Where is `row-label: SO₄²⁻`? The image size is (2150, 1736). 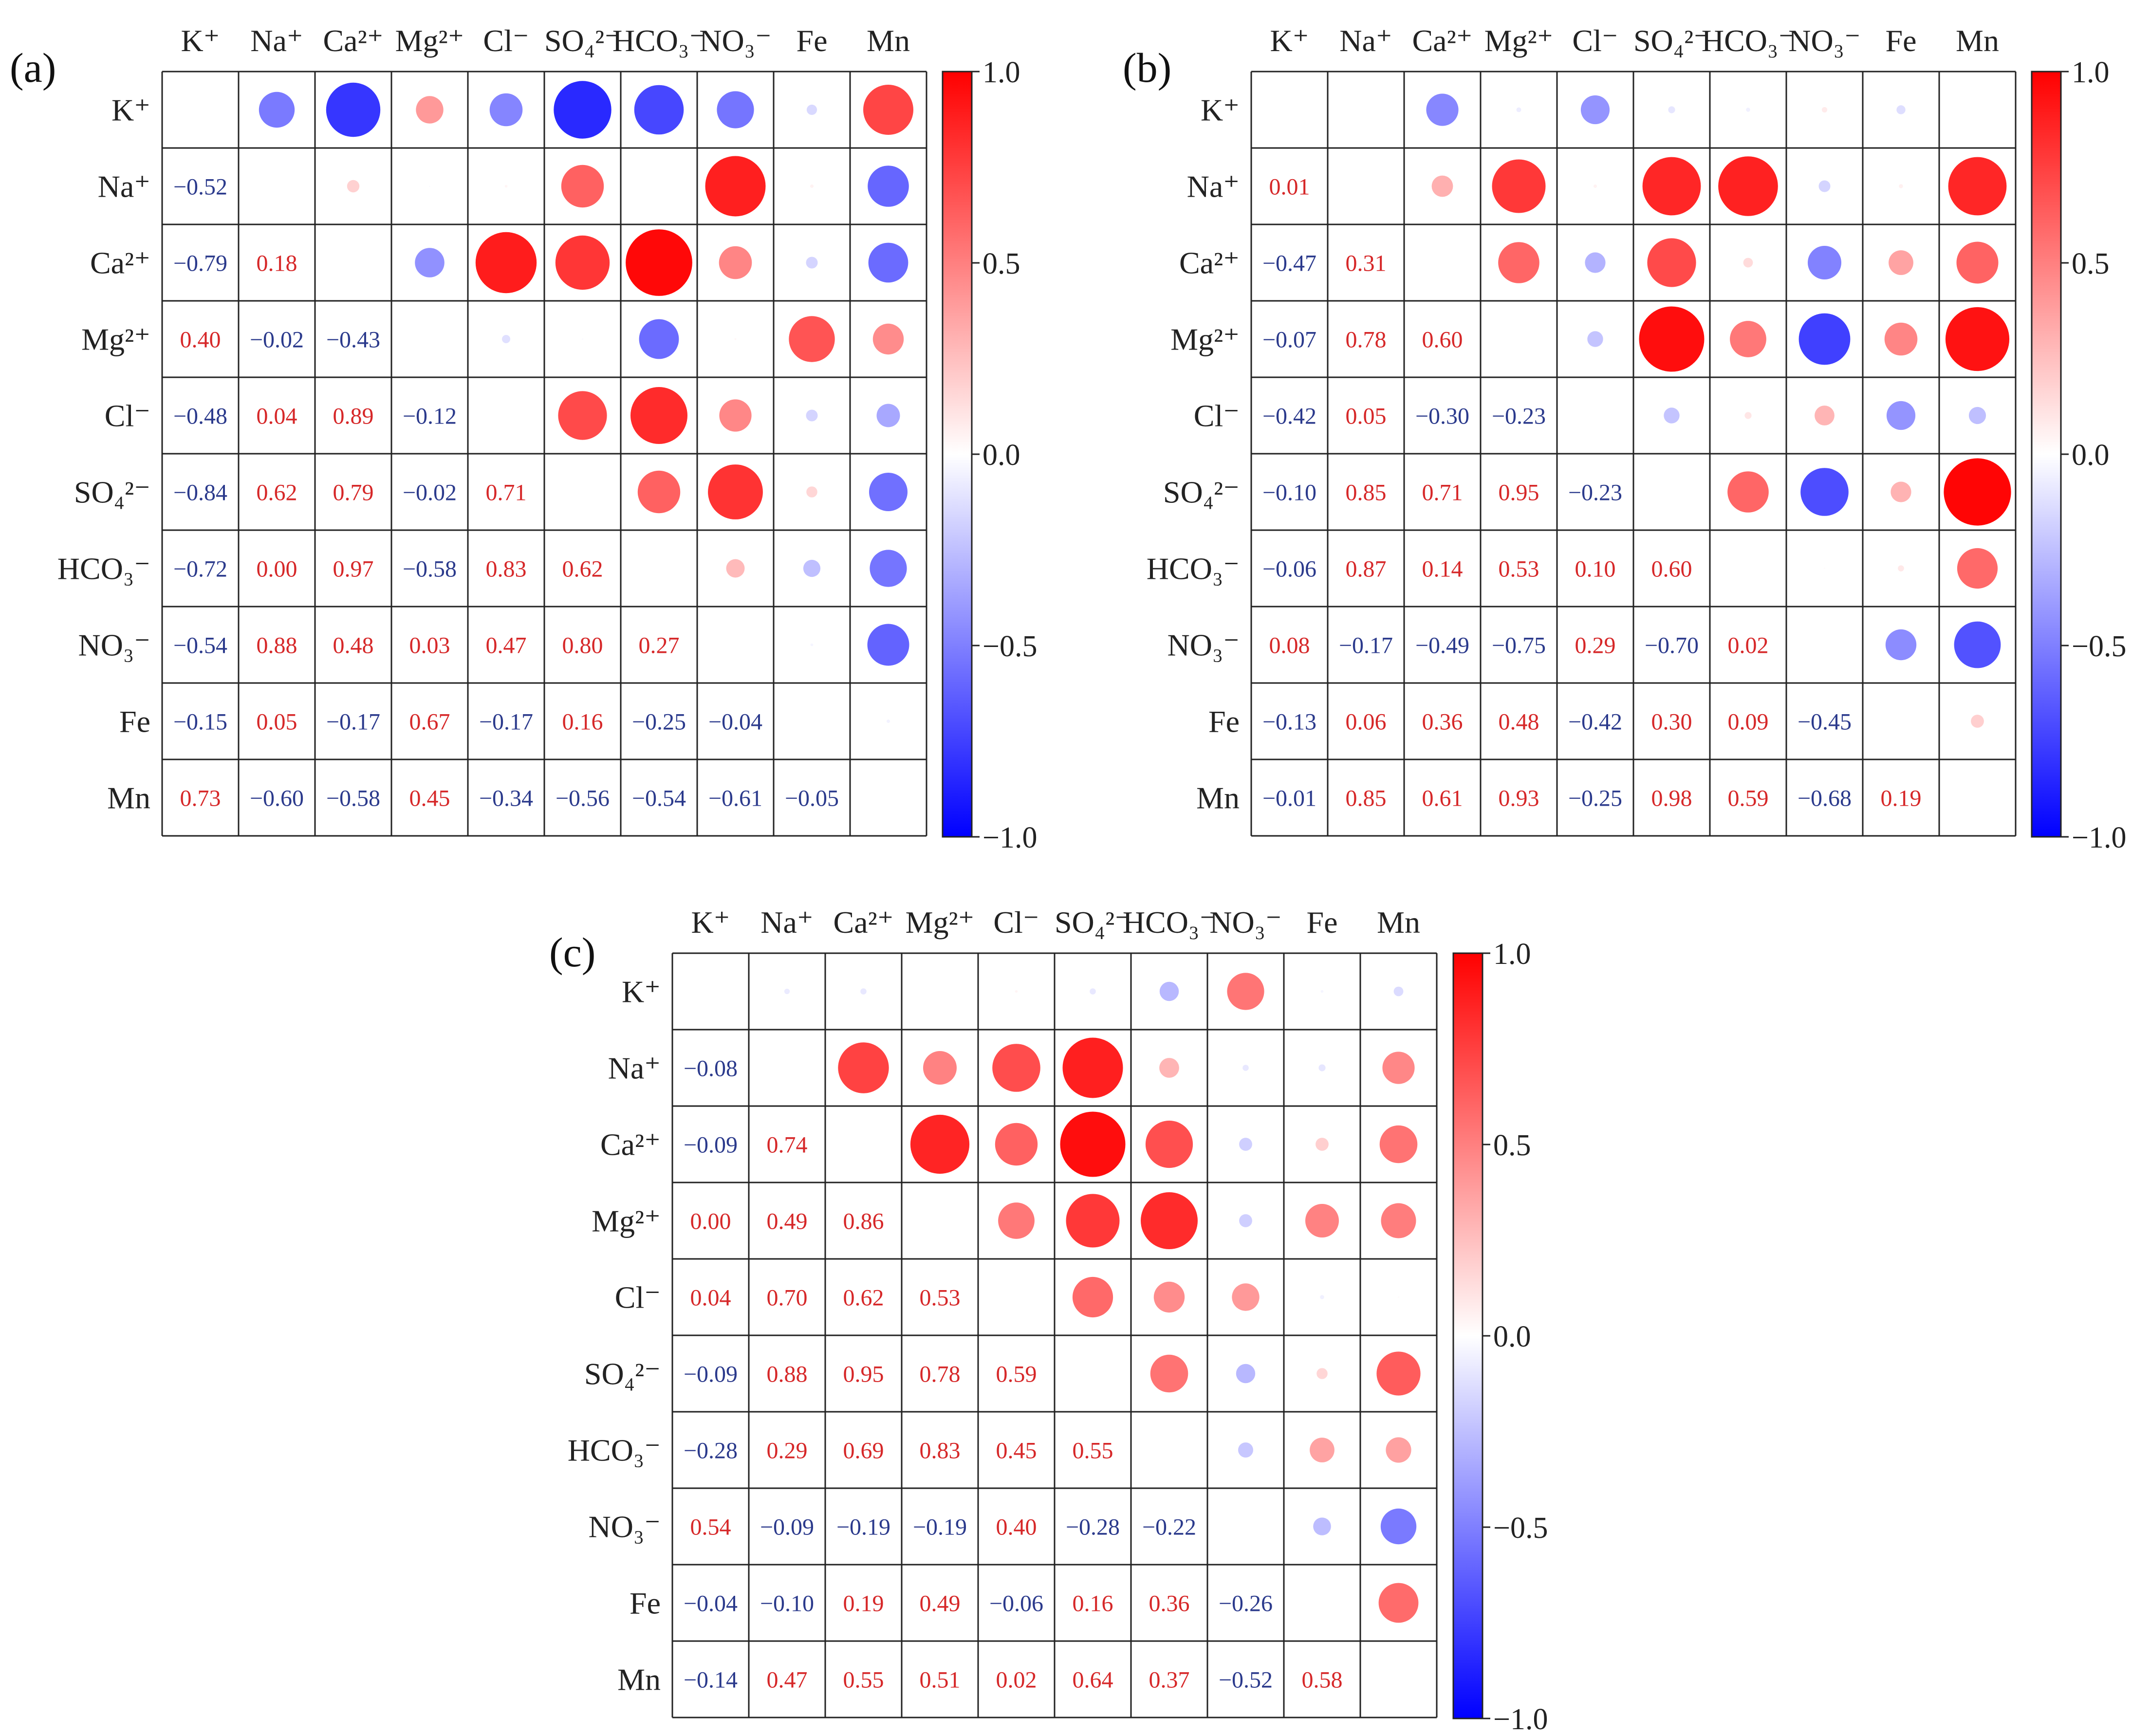 row-label: SO₄²⁻ is located at coordinates (622, 1374).